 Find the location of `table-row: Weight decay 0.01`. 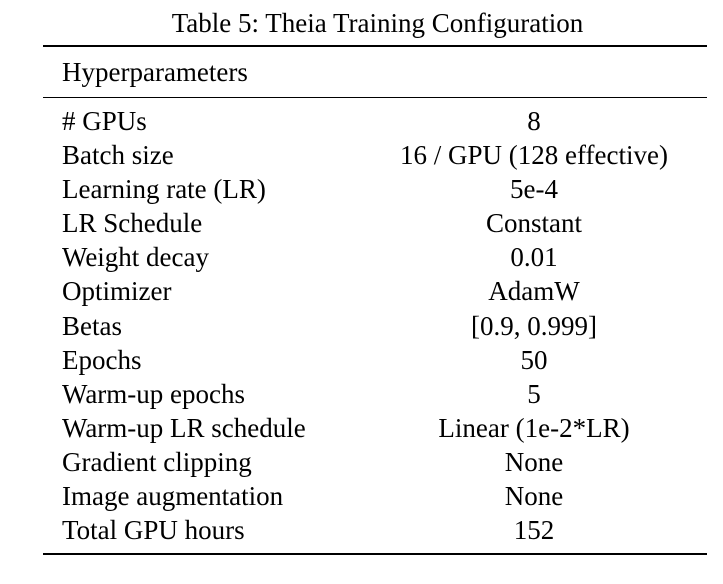

table-row: Weight decay 0.01 is located at coordinates (361, 257).